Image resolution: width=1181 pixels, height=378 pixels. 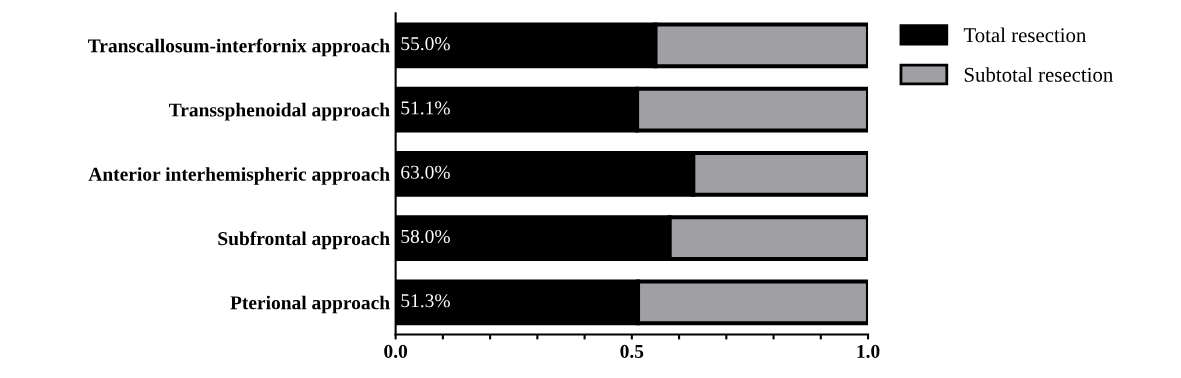 What do you see at coordinates (425, 236) in the screenshot?
I see `data-label: 58.0%` at bounding box center [425, 236].